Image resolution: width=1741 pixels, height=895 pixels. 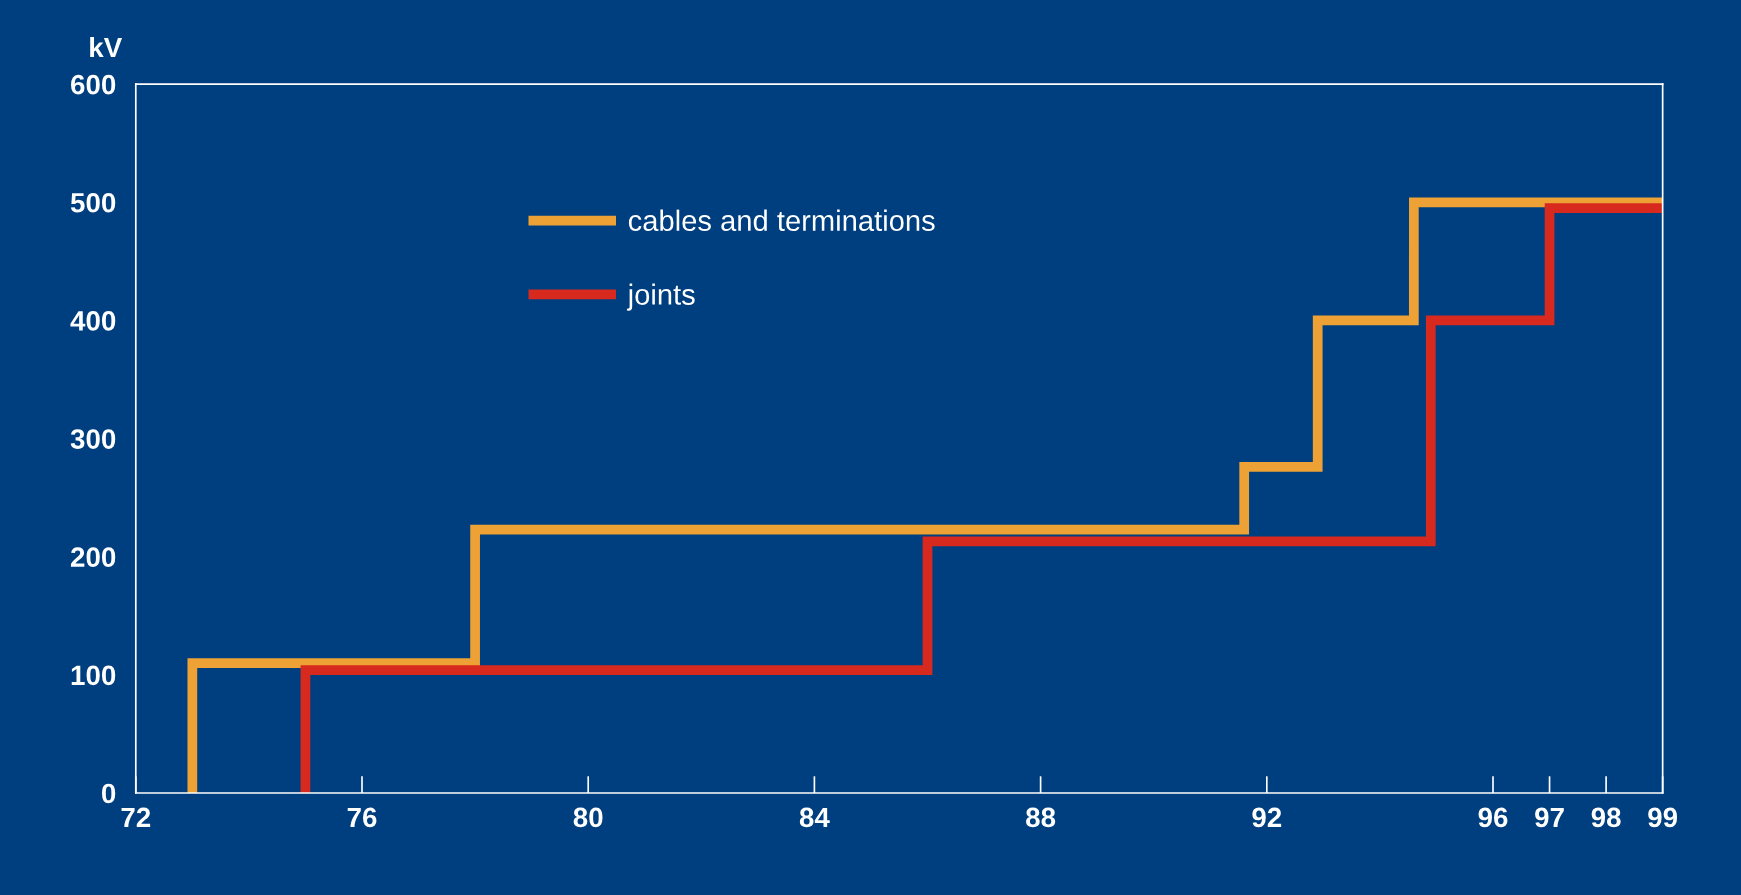 I want to click on y-tick-label: 600, so click(x=93, y=84).